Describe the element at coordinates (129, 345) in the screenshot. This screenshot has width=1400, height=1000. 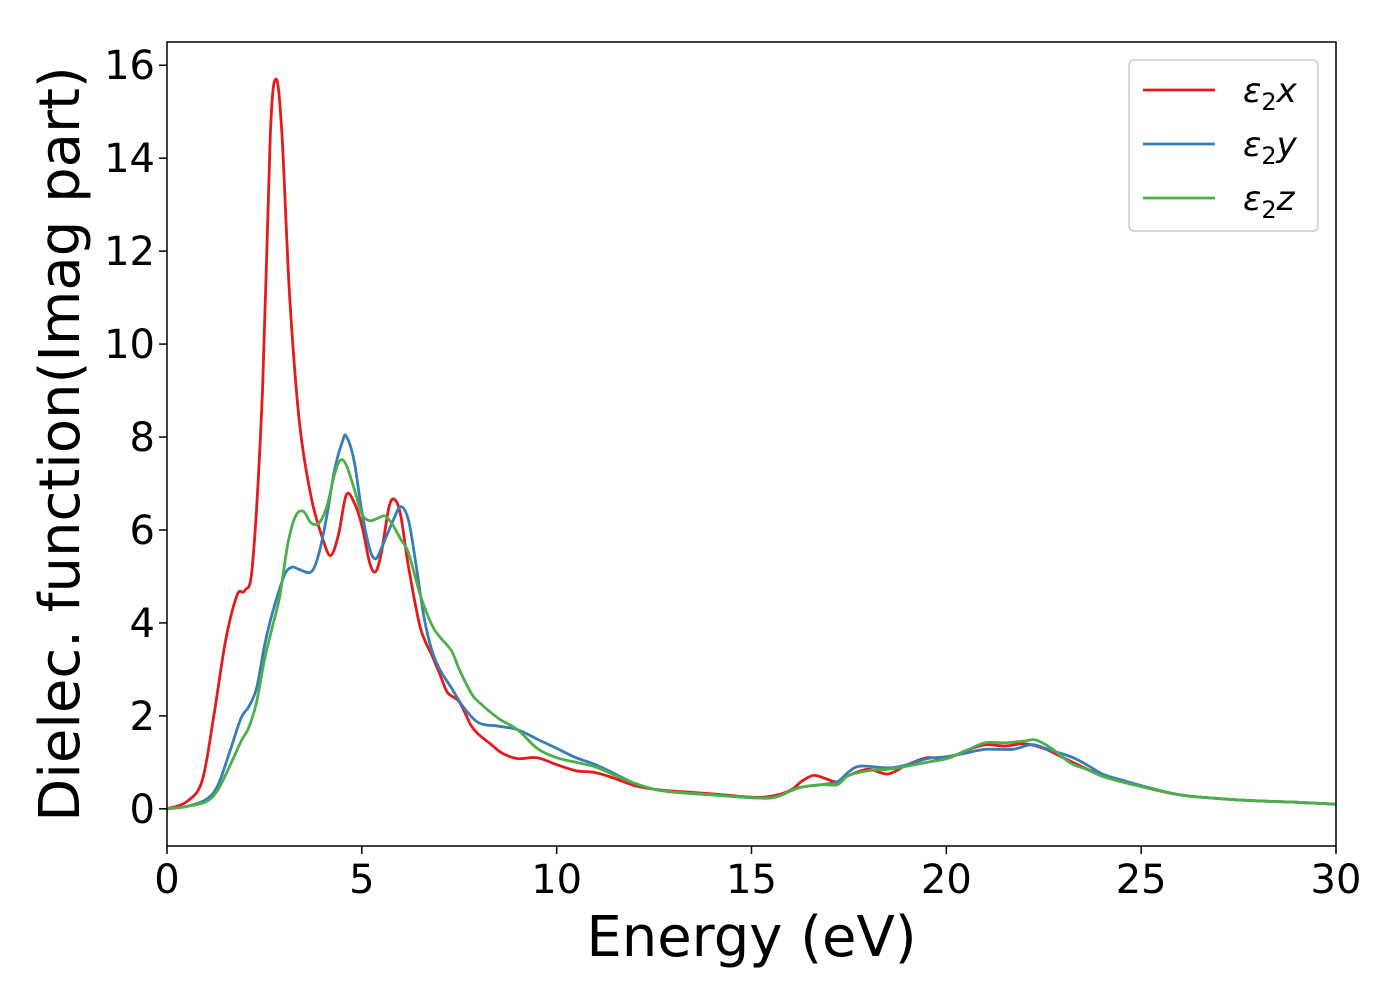
I see `y-tick-label: 10` at that location.